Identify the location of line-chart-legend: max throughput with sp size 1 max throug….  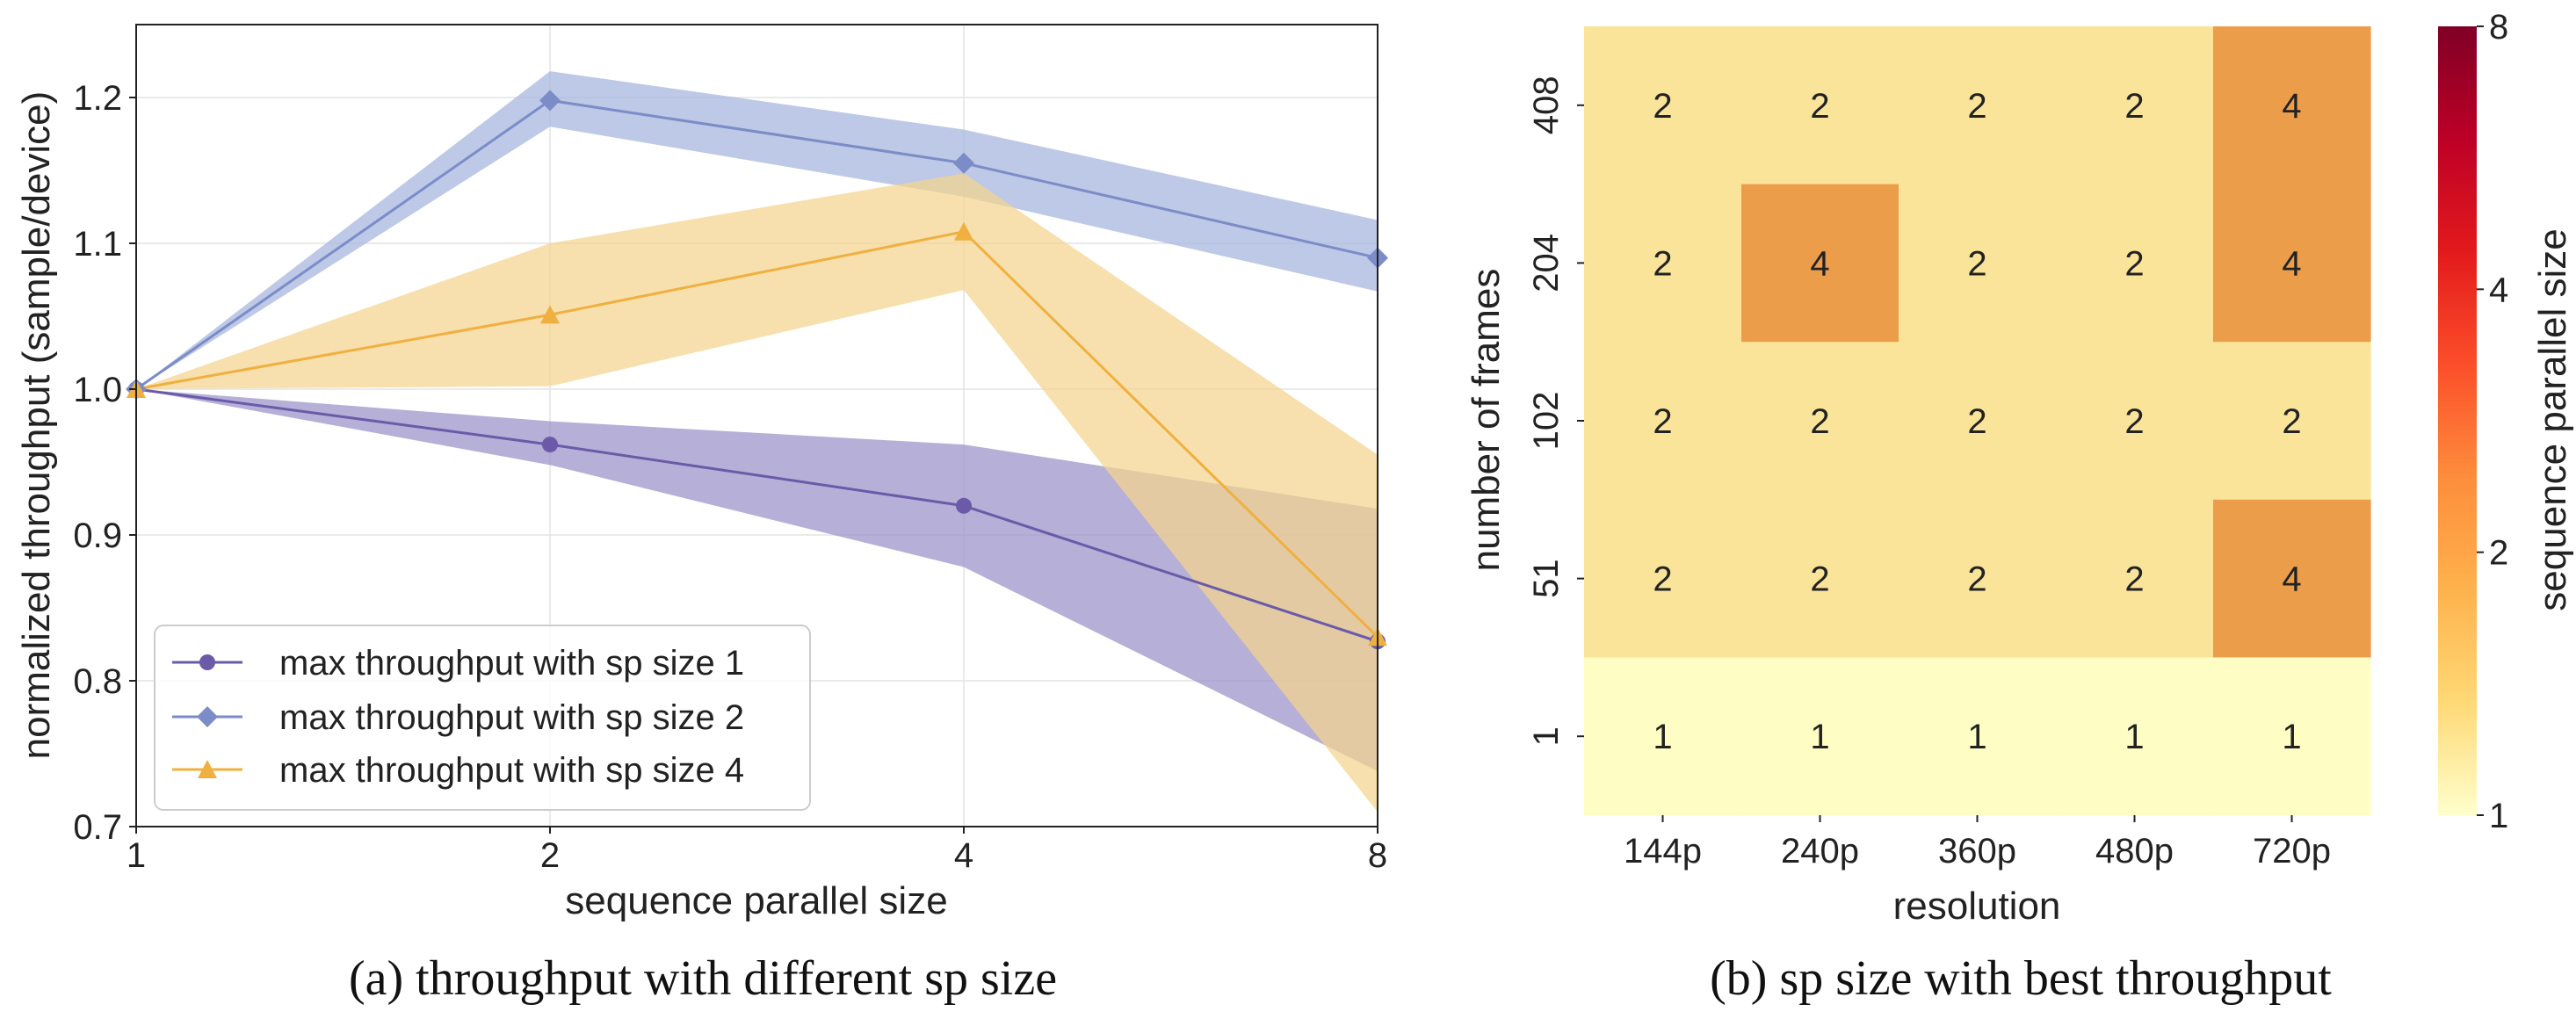
(482, 718).